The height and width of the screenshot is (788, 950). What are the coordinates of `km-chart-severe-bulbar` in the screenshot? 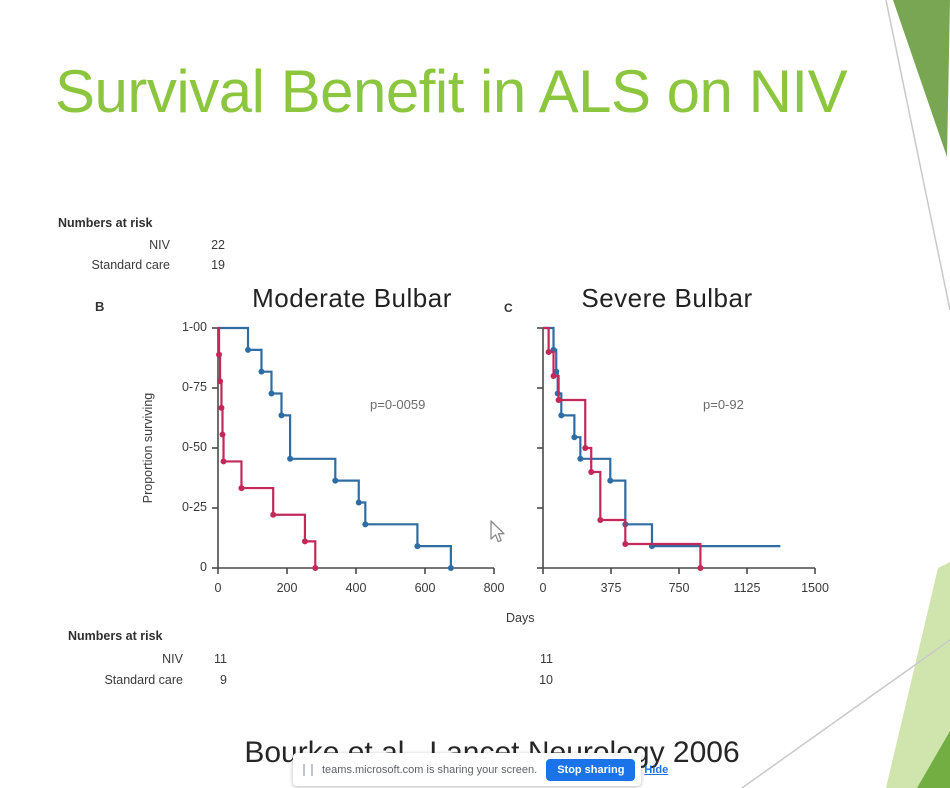 It's located at (676, 450).